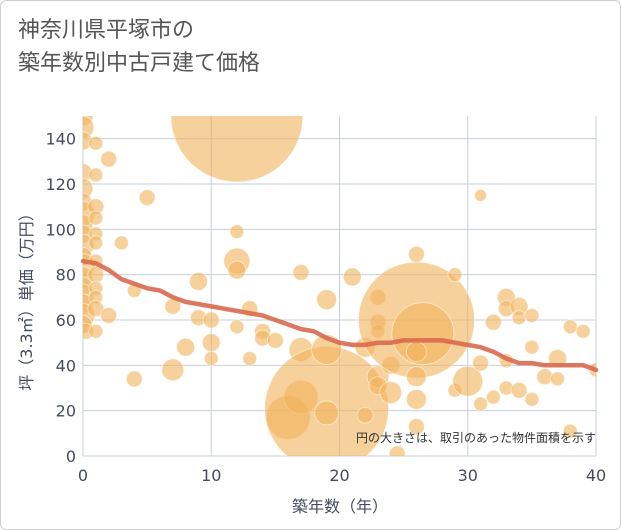 Image resolution: width=621 pixels, height=530 pixels. Describe the element at coordinates (66, 275) in the screenshot. I see `y-tick-label: 80` at that location.